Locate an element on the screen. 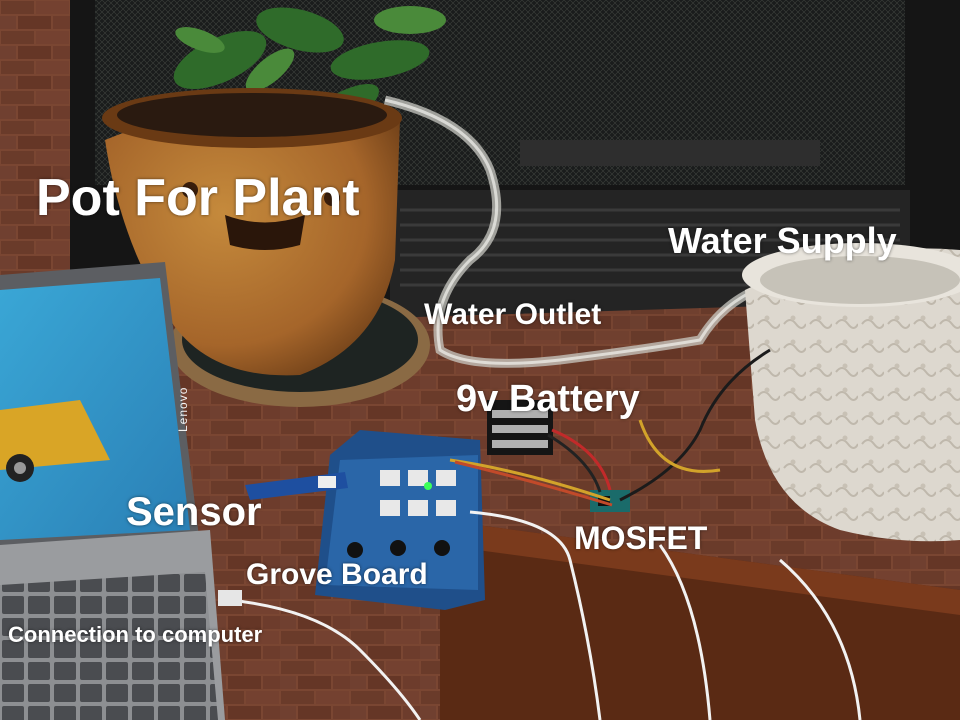 This screenshot has width=960, height=720. label-grove-board: Grove Board is located at coordinates (337, 574).